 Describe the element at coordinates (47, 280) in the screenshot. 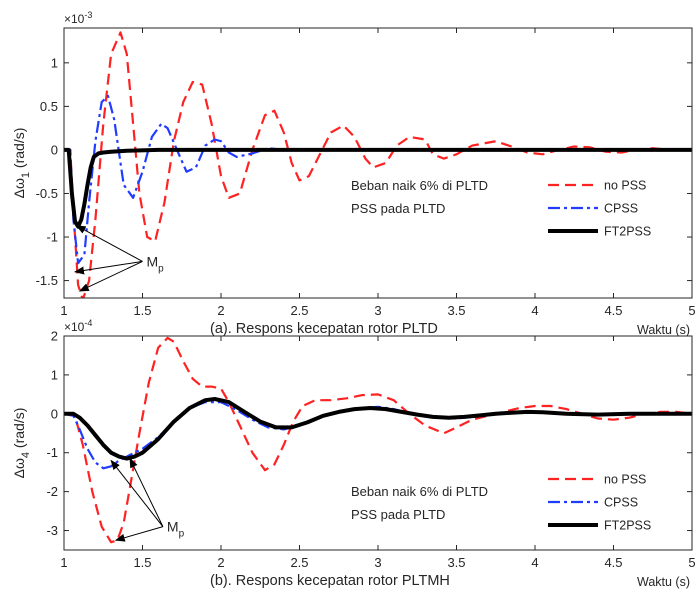

I see `y-tick-label: -1.5` at that location.